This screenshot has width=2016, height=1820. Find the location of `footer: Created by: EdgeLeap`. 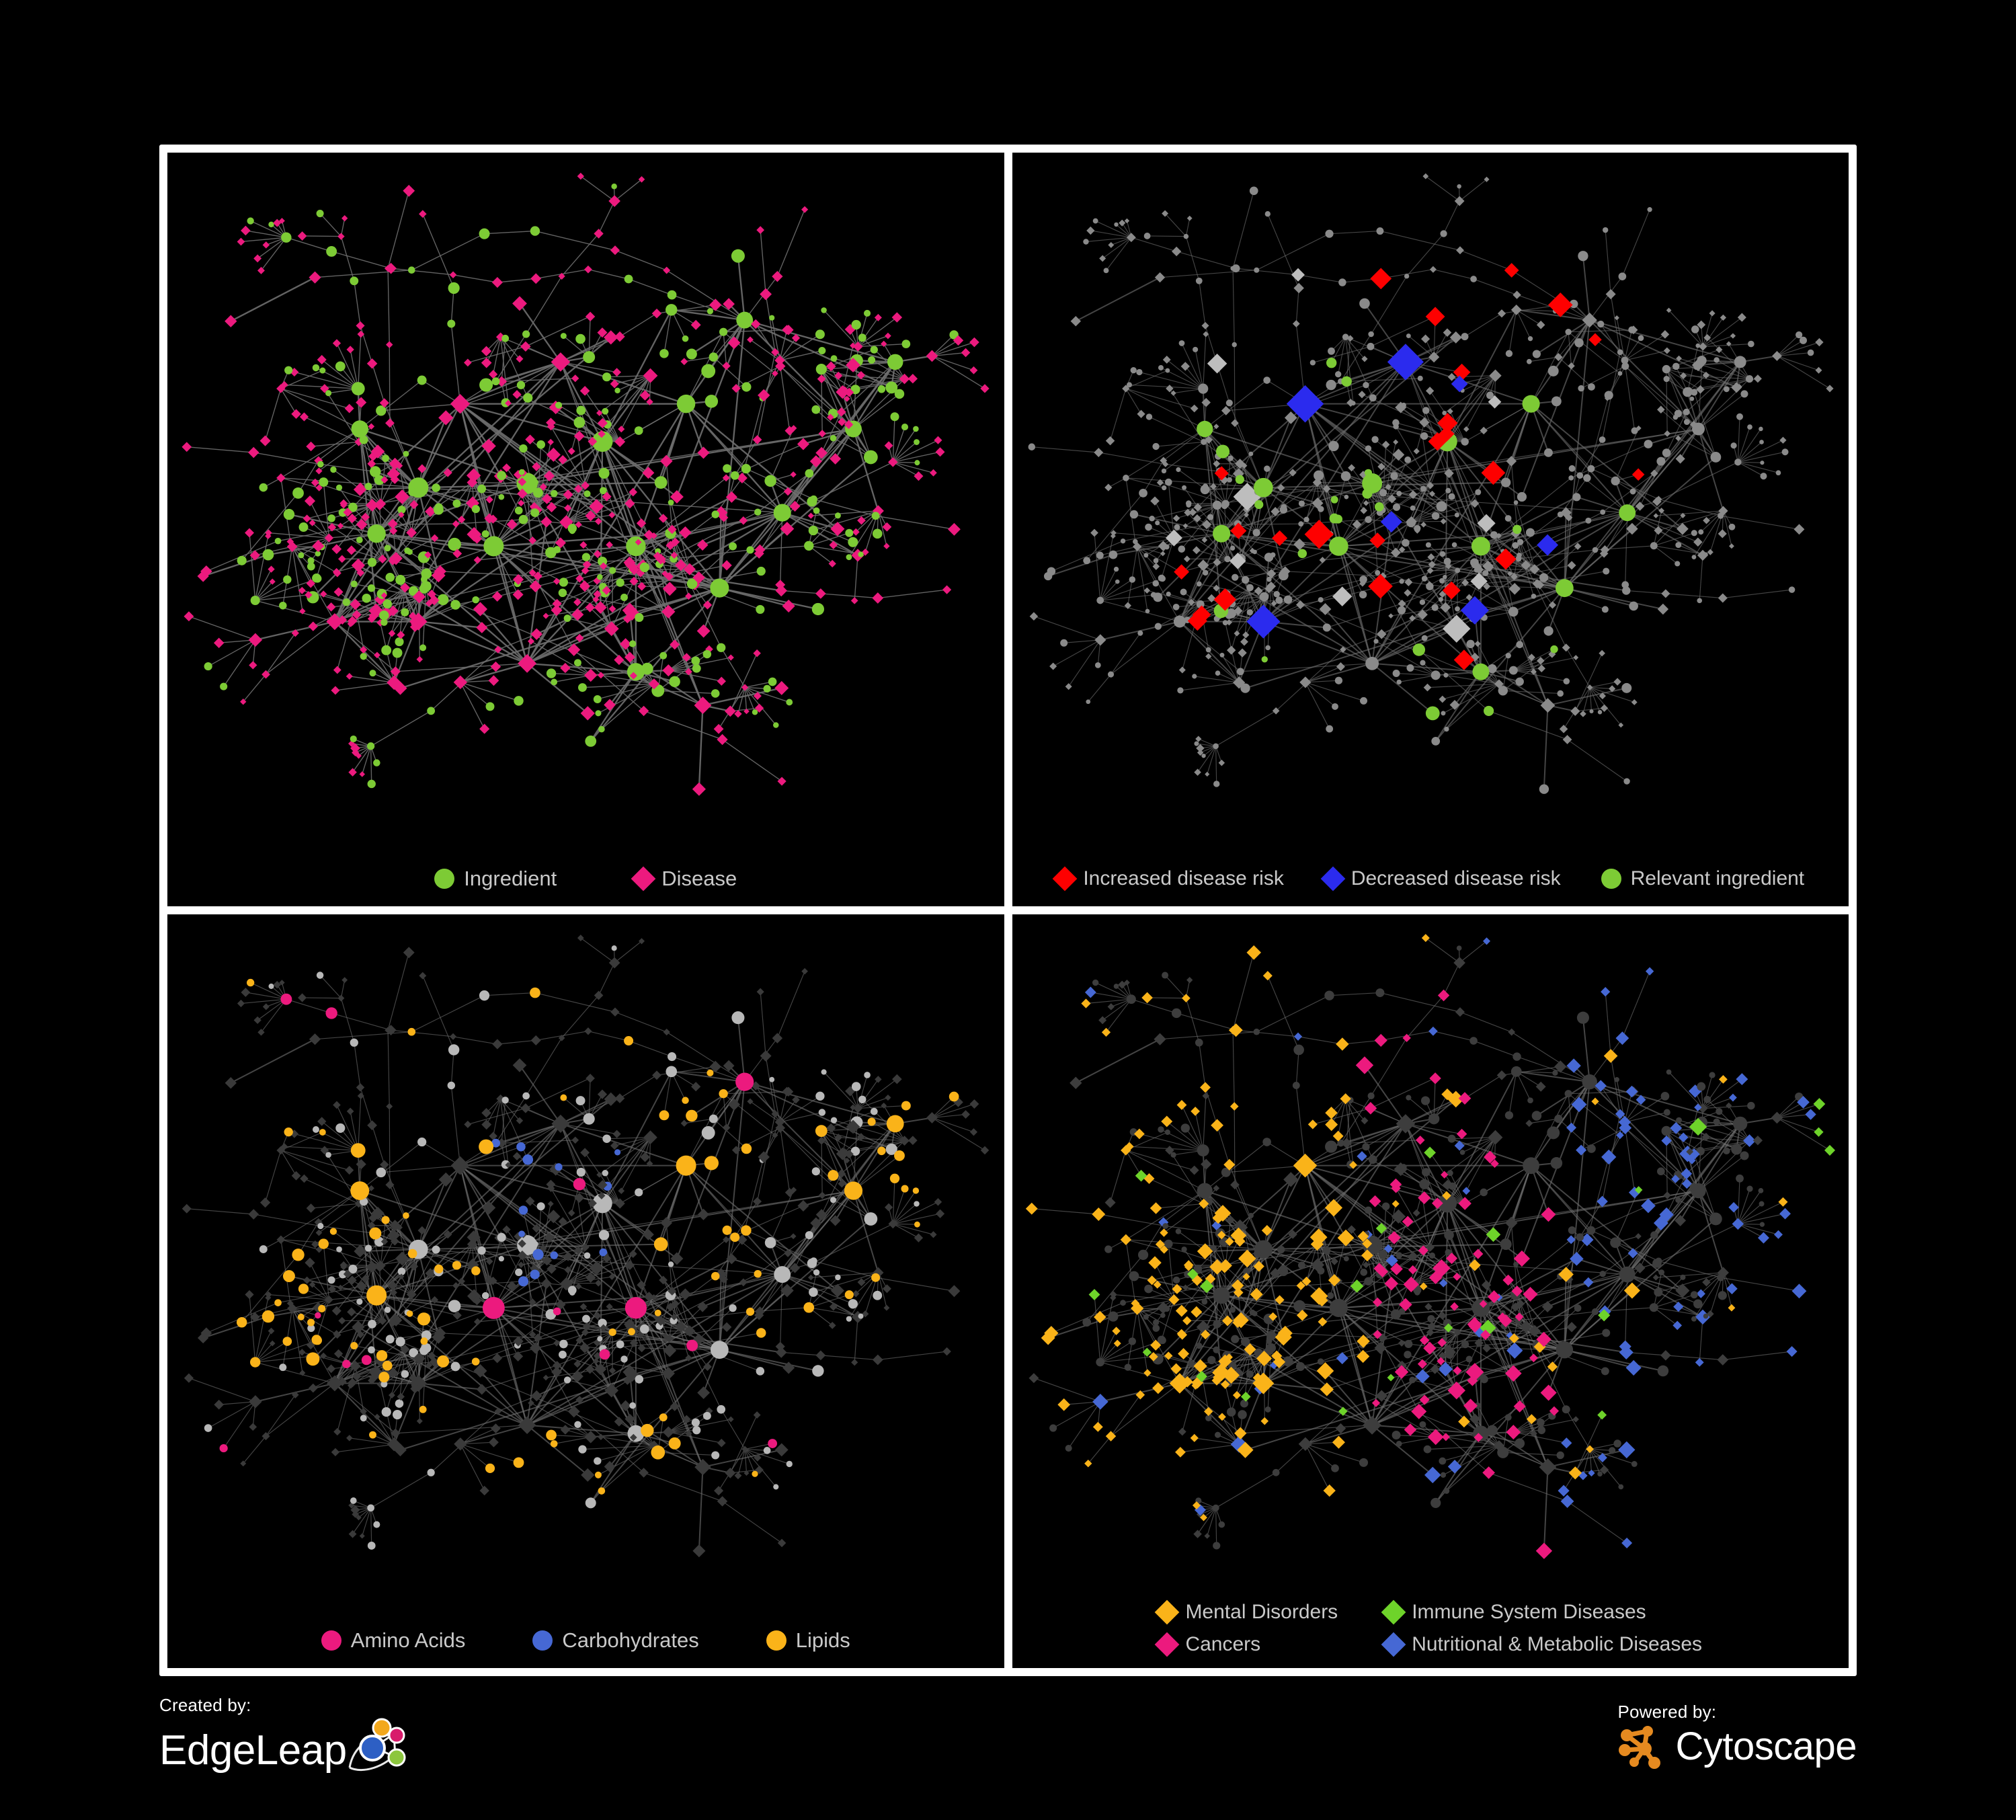

footer: Created by: EdgeLeap is located at coordinates (1008, 1749).